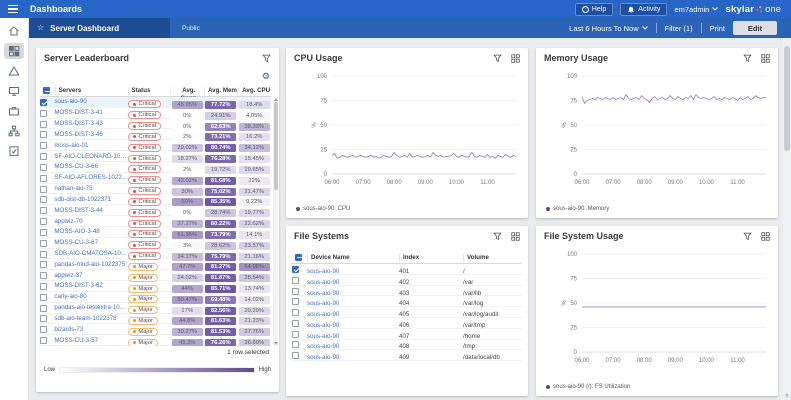 The height and width of the screenshot is (400, 791). I want to click on table-row: MOSS-DIST-3-41 Critical 0% 24.91% 4.05%, so click(155, 114).